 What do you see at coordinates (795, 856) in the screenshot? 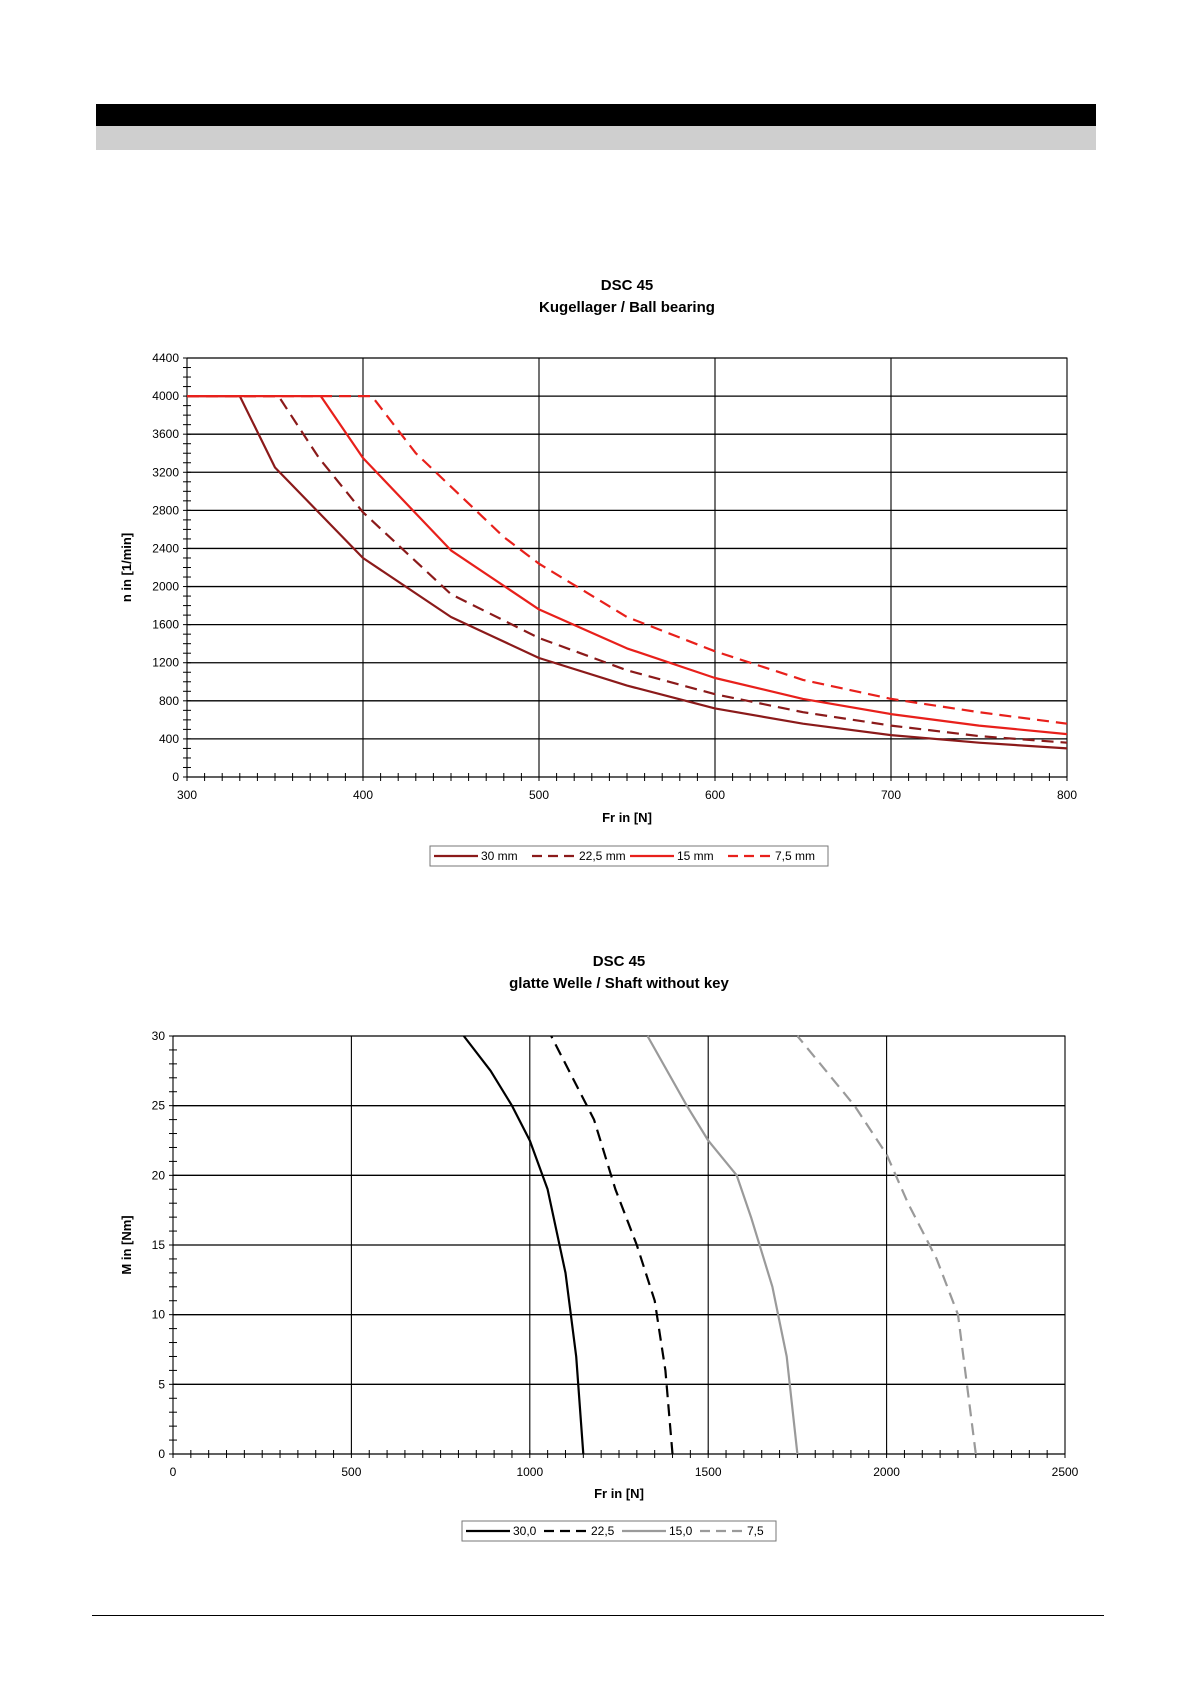
I see `legend-label: 7,5 mm` at bounding box center [795, 856].